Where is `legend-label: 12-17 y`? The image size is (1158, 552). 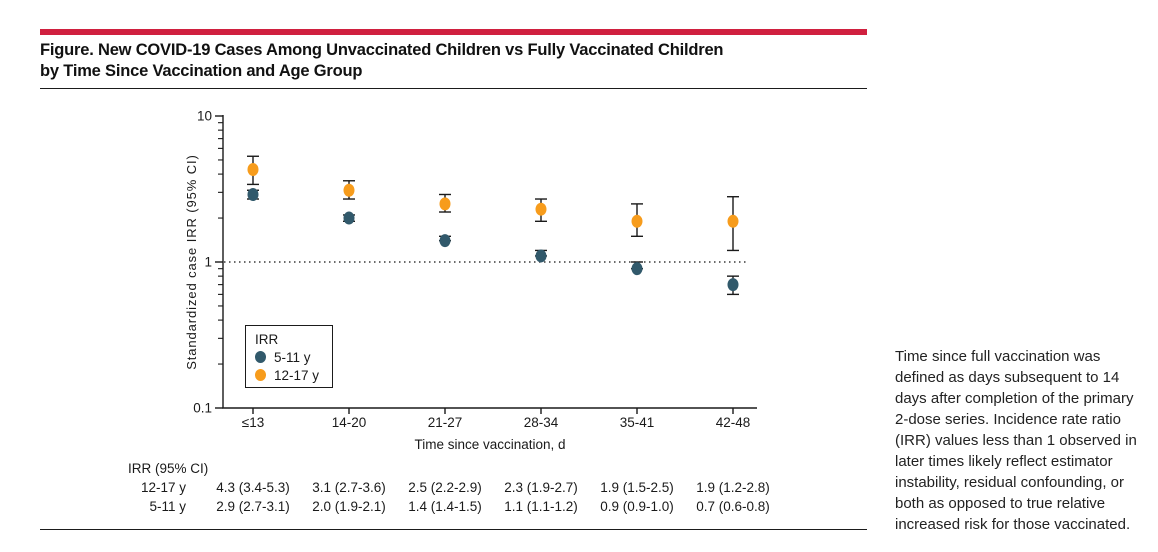 legend-label: 12-17 y is located at coordinates (297, 375).